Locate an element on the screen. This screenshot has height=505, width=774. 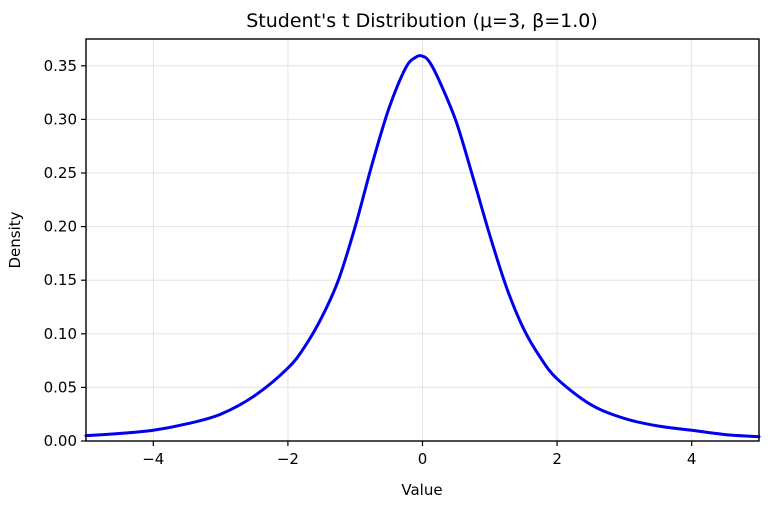
y-tick-label: 0.25 is located at coordinates (60, 173).